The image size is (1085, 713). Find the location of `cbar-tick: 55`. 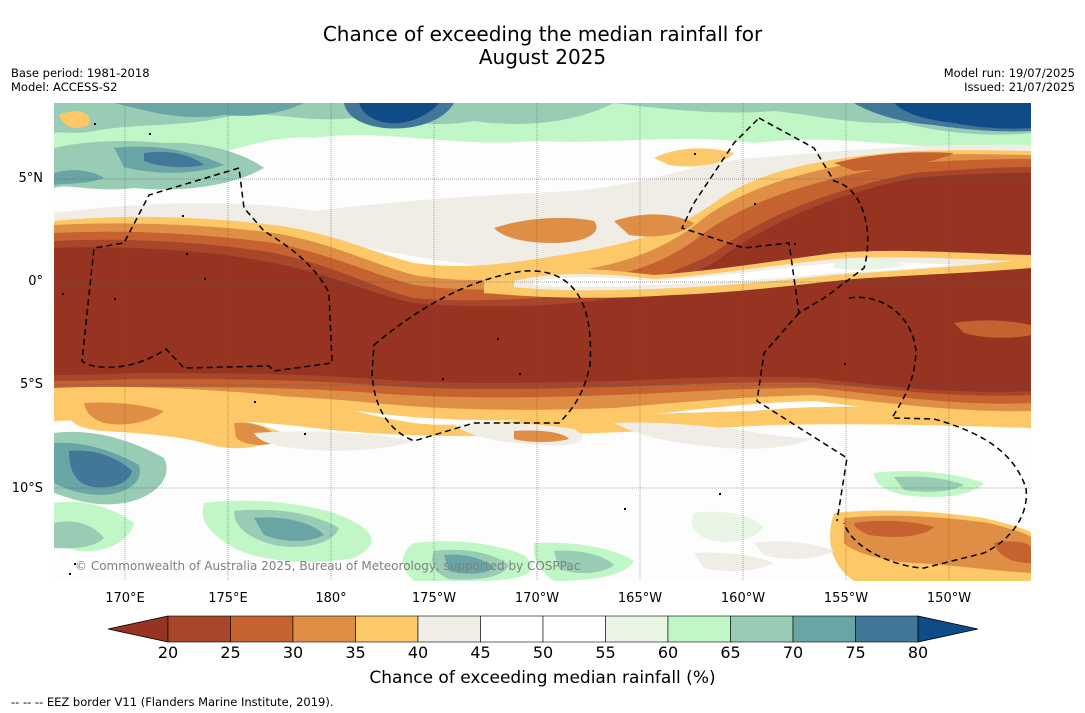

cbar-tick: 55 is located at coordinates (605, 652).